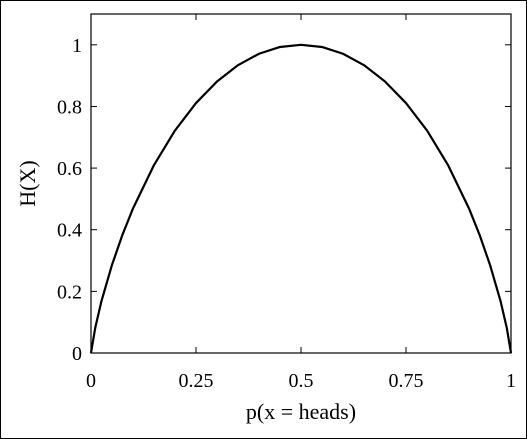 The width and height of the screenshot is (527, 439). What do you see at coordinates (301, 381) in the screenshot?
I see `x-tick-label: 0.5` at bounding box center [301, 381].